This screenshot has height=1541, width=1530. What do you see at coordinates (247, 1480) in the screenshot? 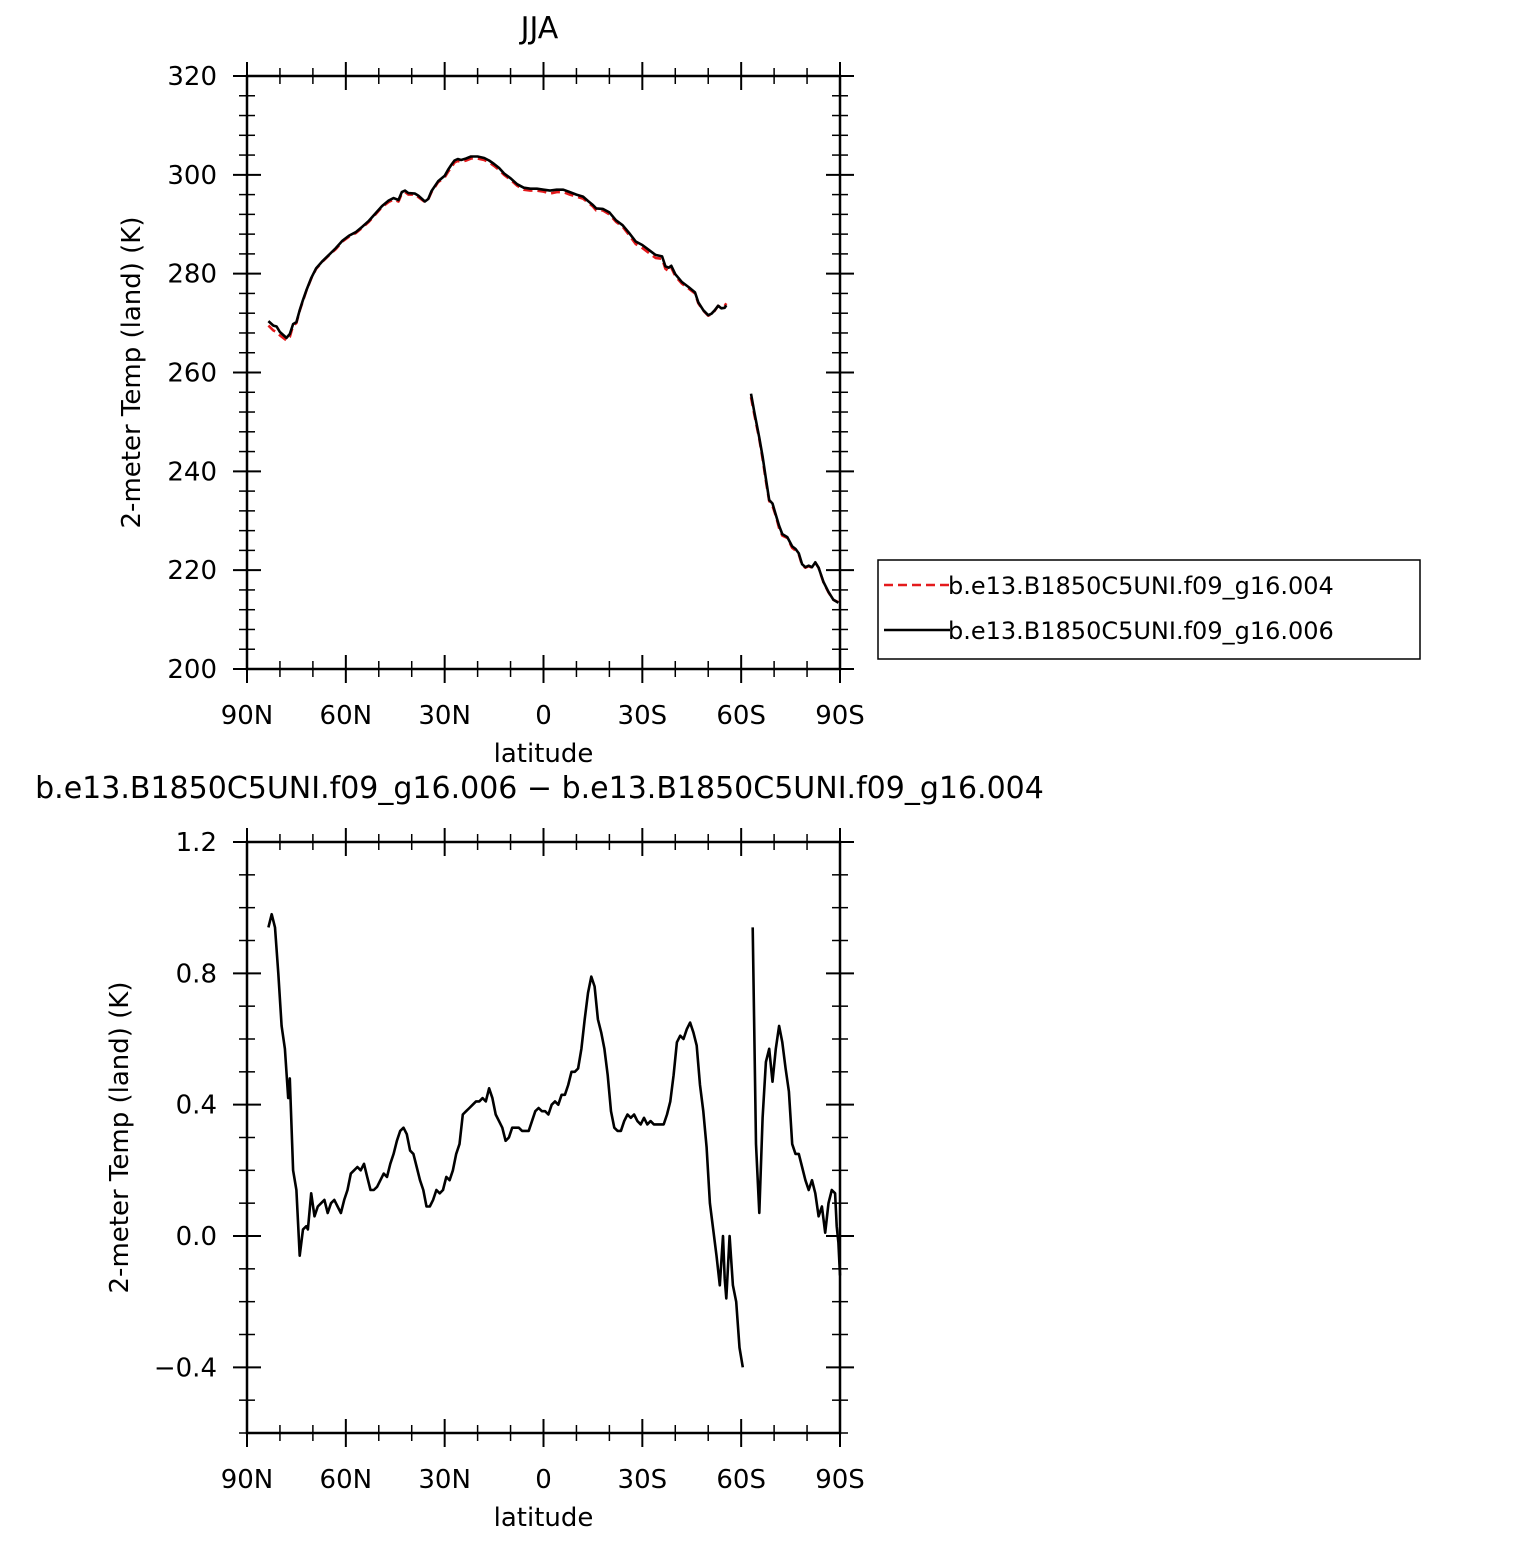
I see `diff-xtick-label: 90N` at bounding box center [247, 1480].